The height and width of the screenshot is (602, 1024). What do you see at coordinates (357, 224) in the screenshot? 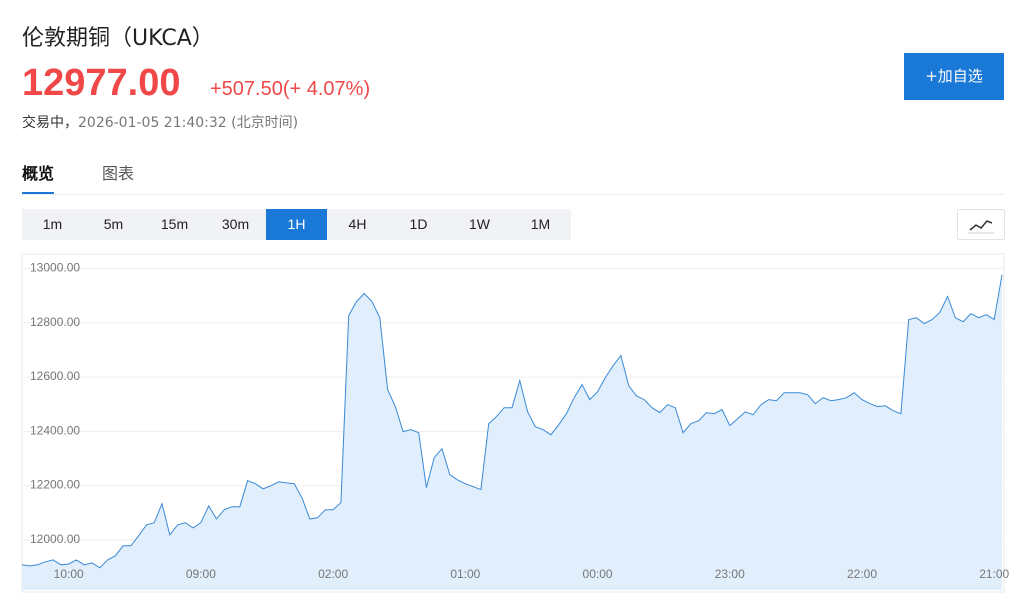
I see `period-button: 4H` at bounding box center [357, 224].